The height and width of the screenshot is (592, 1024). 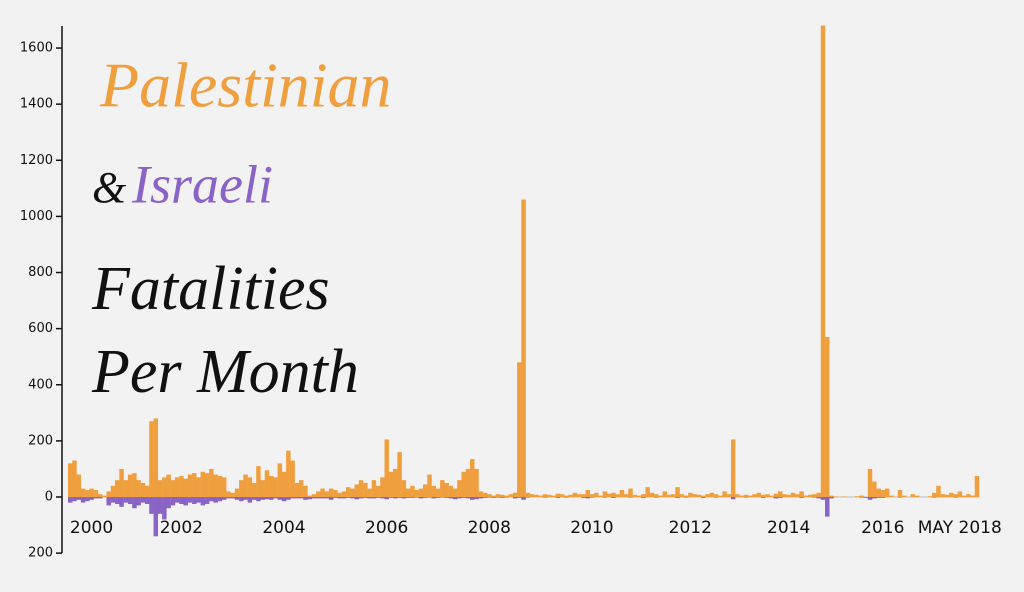 What do you see at coordinates (36, 160) in the screenshot?
I see `y-tick-label: 1200` at bounding box center [36, 160].